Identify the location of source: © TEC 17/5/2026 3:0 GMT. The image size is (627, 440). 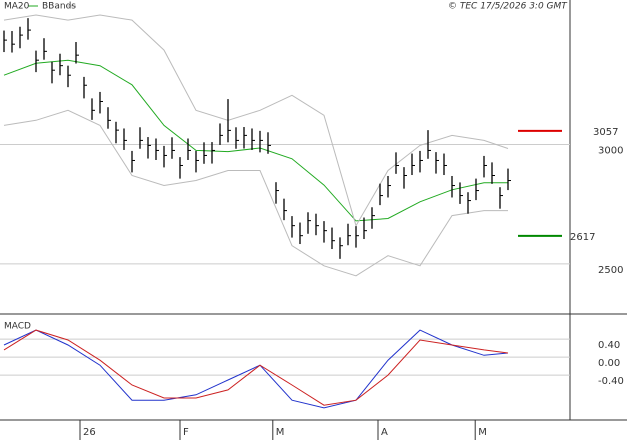
(508, 7).